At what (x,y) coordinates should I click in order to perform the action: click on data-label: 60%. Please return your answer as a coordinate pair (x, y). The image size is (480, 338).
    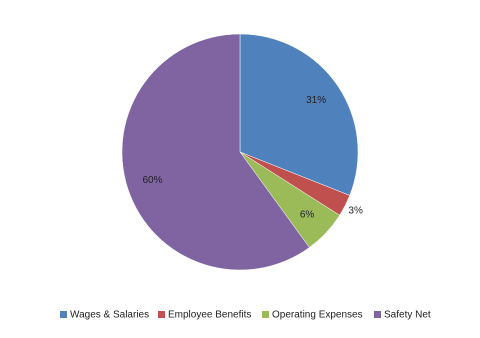
    Looking at the image, I should click on (152, 180).